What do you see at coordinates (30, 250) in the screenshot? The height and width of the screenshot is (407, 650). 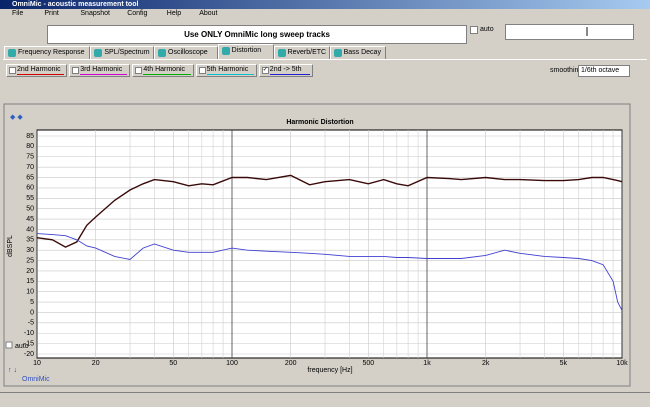 I see `y-tick-label: 30` at bounding box center [30, 250].